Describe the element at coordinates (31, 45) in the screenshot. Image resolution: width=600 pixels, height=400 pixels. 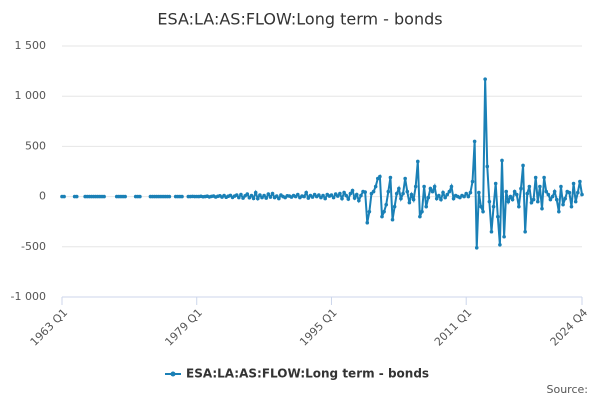
I see `y-tick-label: 1 500` at that location.